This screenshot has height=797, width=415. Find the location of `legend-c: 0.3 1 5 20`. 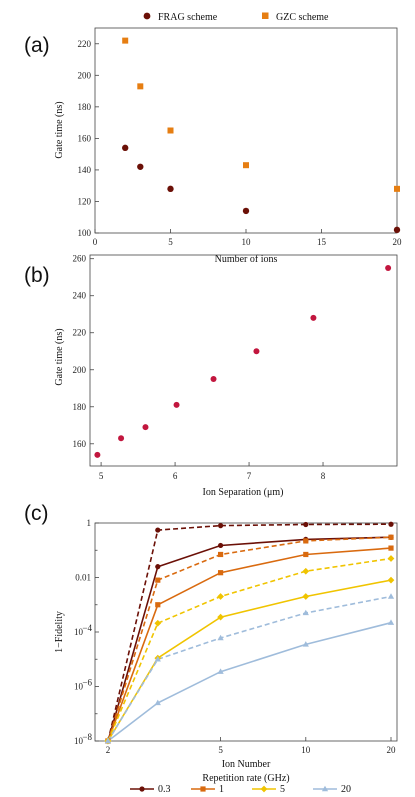

legend-c: 0.3 1 5 20 is located at coordinates (240, 789).